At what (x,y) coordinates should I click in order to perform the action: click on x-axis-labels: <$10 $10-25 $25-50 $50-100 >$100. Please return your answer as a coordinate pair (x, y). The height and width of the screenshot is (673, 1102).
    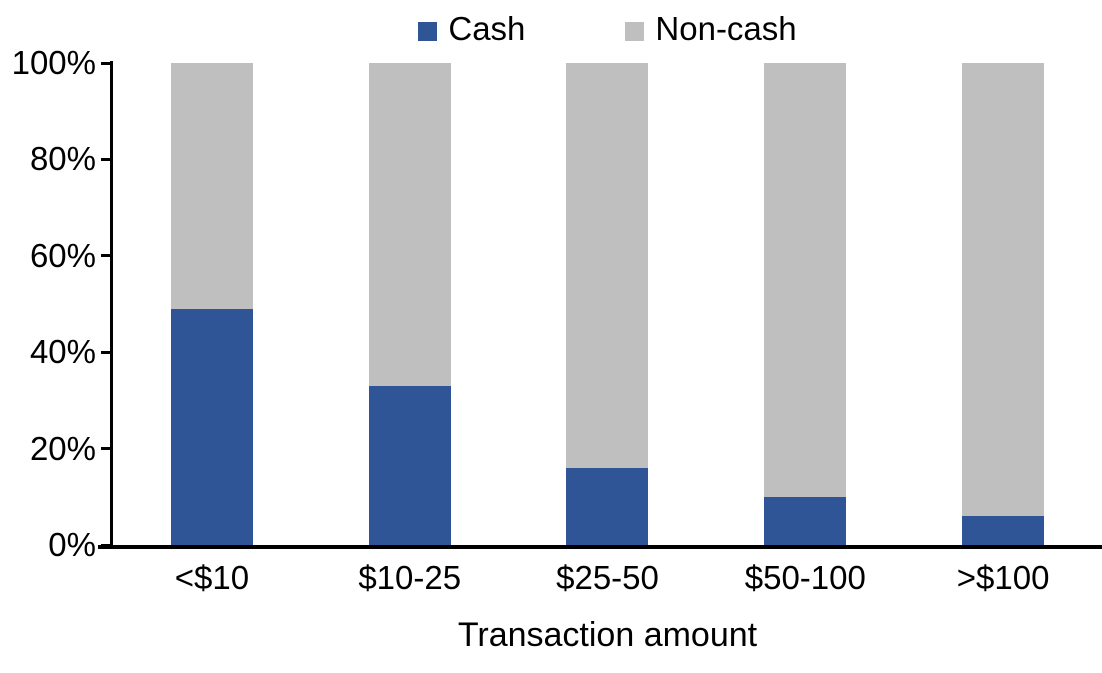
    Looking at the image, I should click on (607, 578).